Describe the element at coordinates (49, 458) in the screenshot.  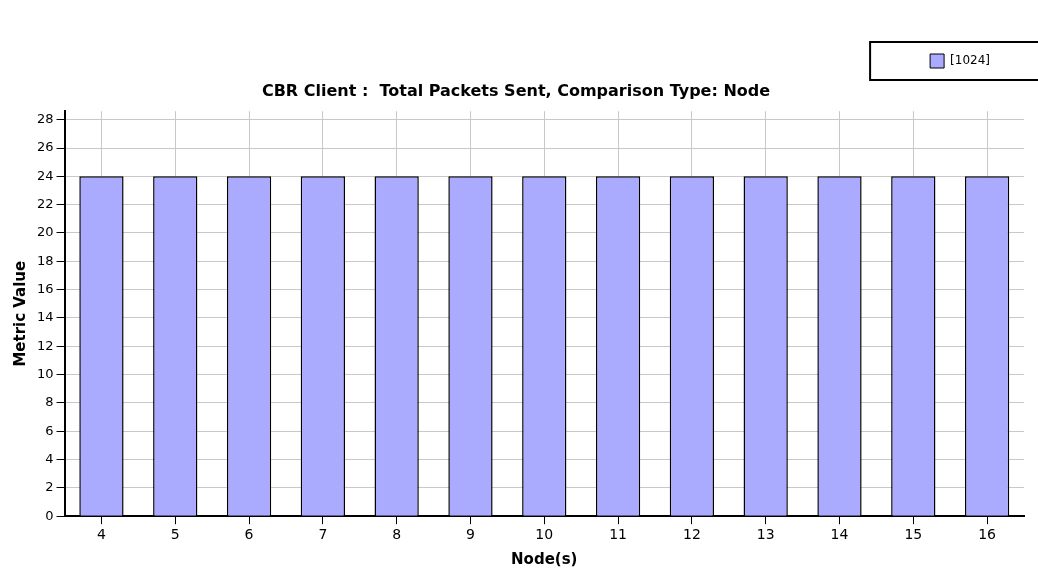
I see `y-tick-label: 4` at that location.